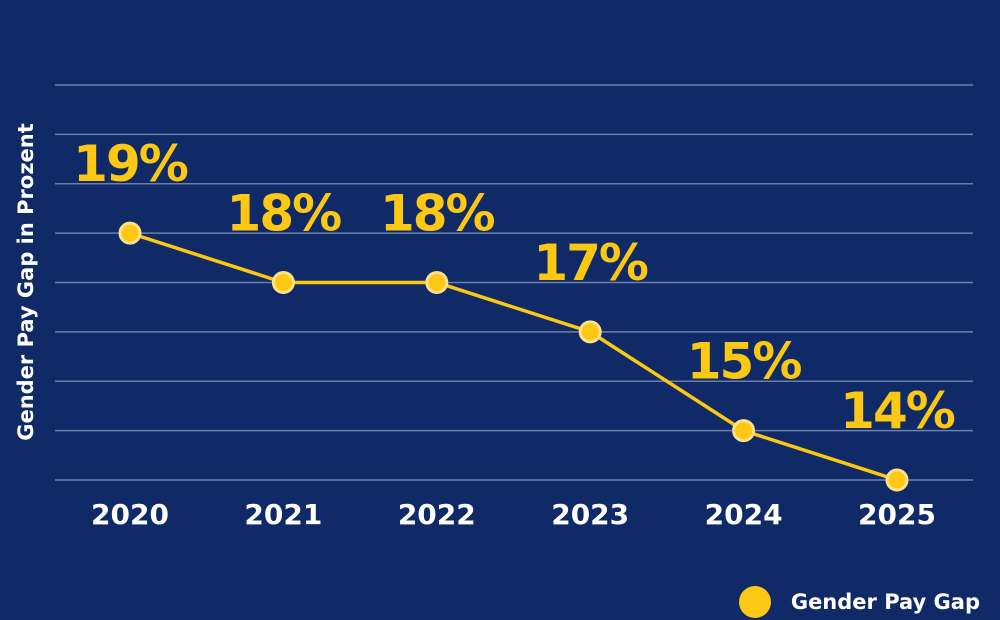 Image resolution: width=1000 pixels, height=620 pixels. Describe the element at coordinates (744, 362) in the screenshot. I see `data-label: 15%` at that location.